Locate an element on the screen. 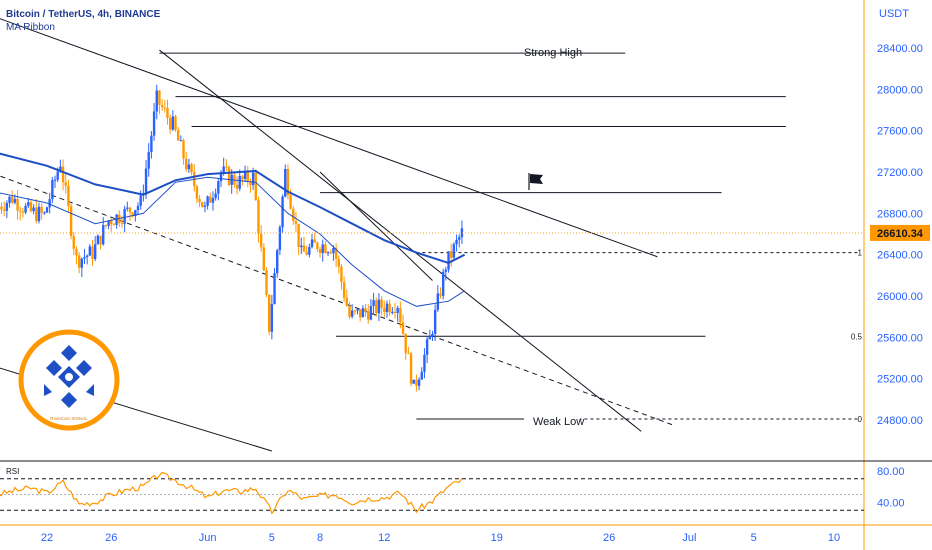 The height and width of the screenshot is (550, 932). fib-level-label: 1 is located at coordinates (860, 253).